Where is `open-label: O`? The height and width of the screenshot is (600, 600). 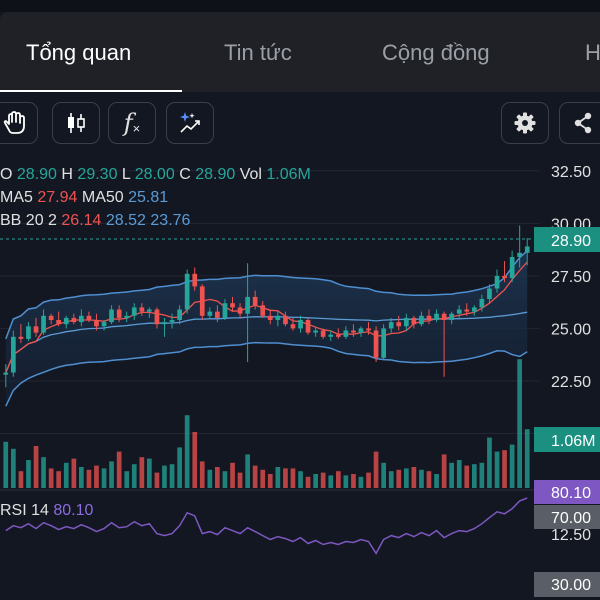 open-label: O is located at coordinates (6, 174).